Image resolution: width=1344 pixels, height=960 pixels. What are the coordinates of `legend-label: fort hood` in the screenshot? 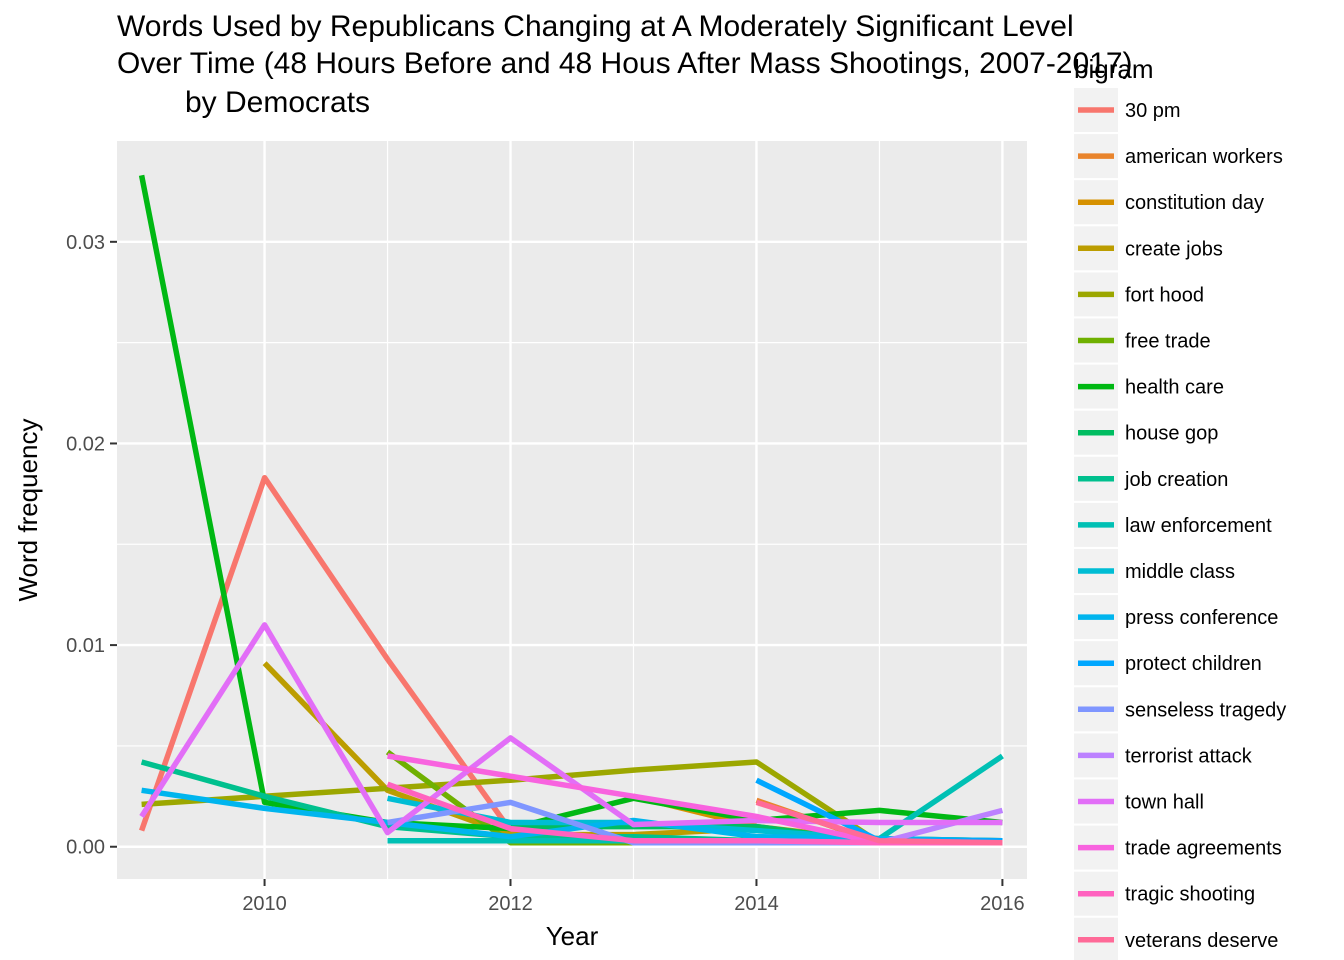 It's located at (1164, 295).